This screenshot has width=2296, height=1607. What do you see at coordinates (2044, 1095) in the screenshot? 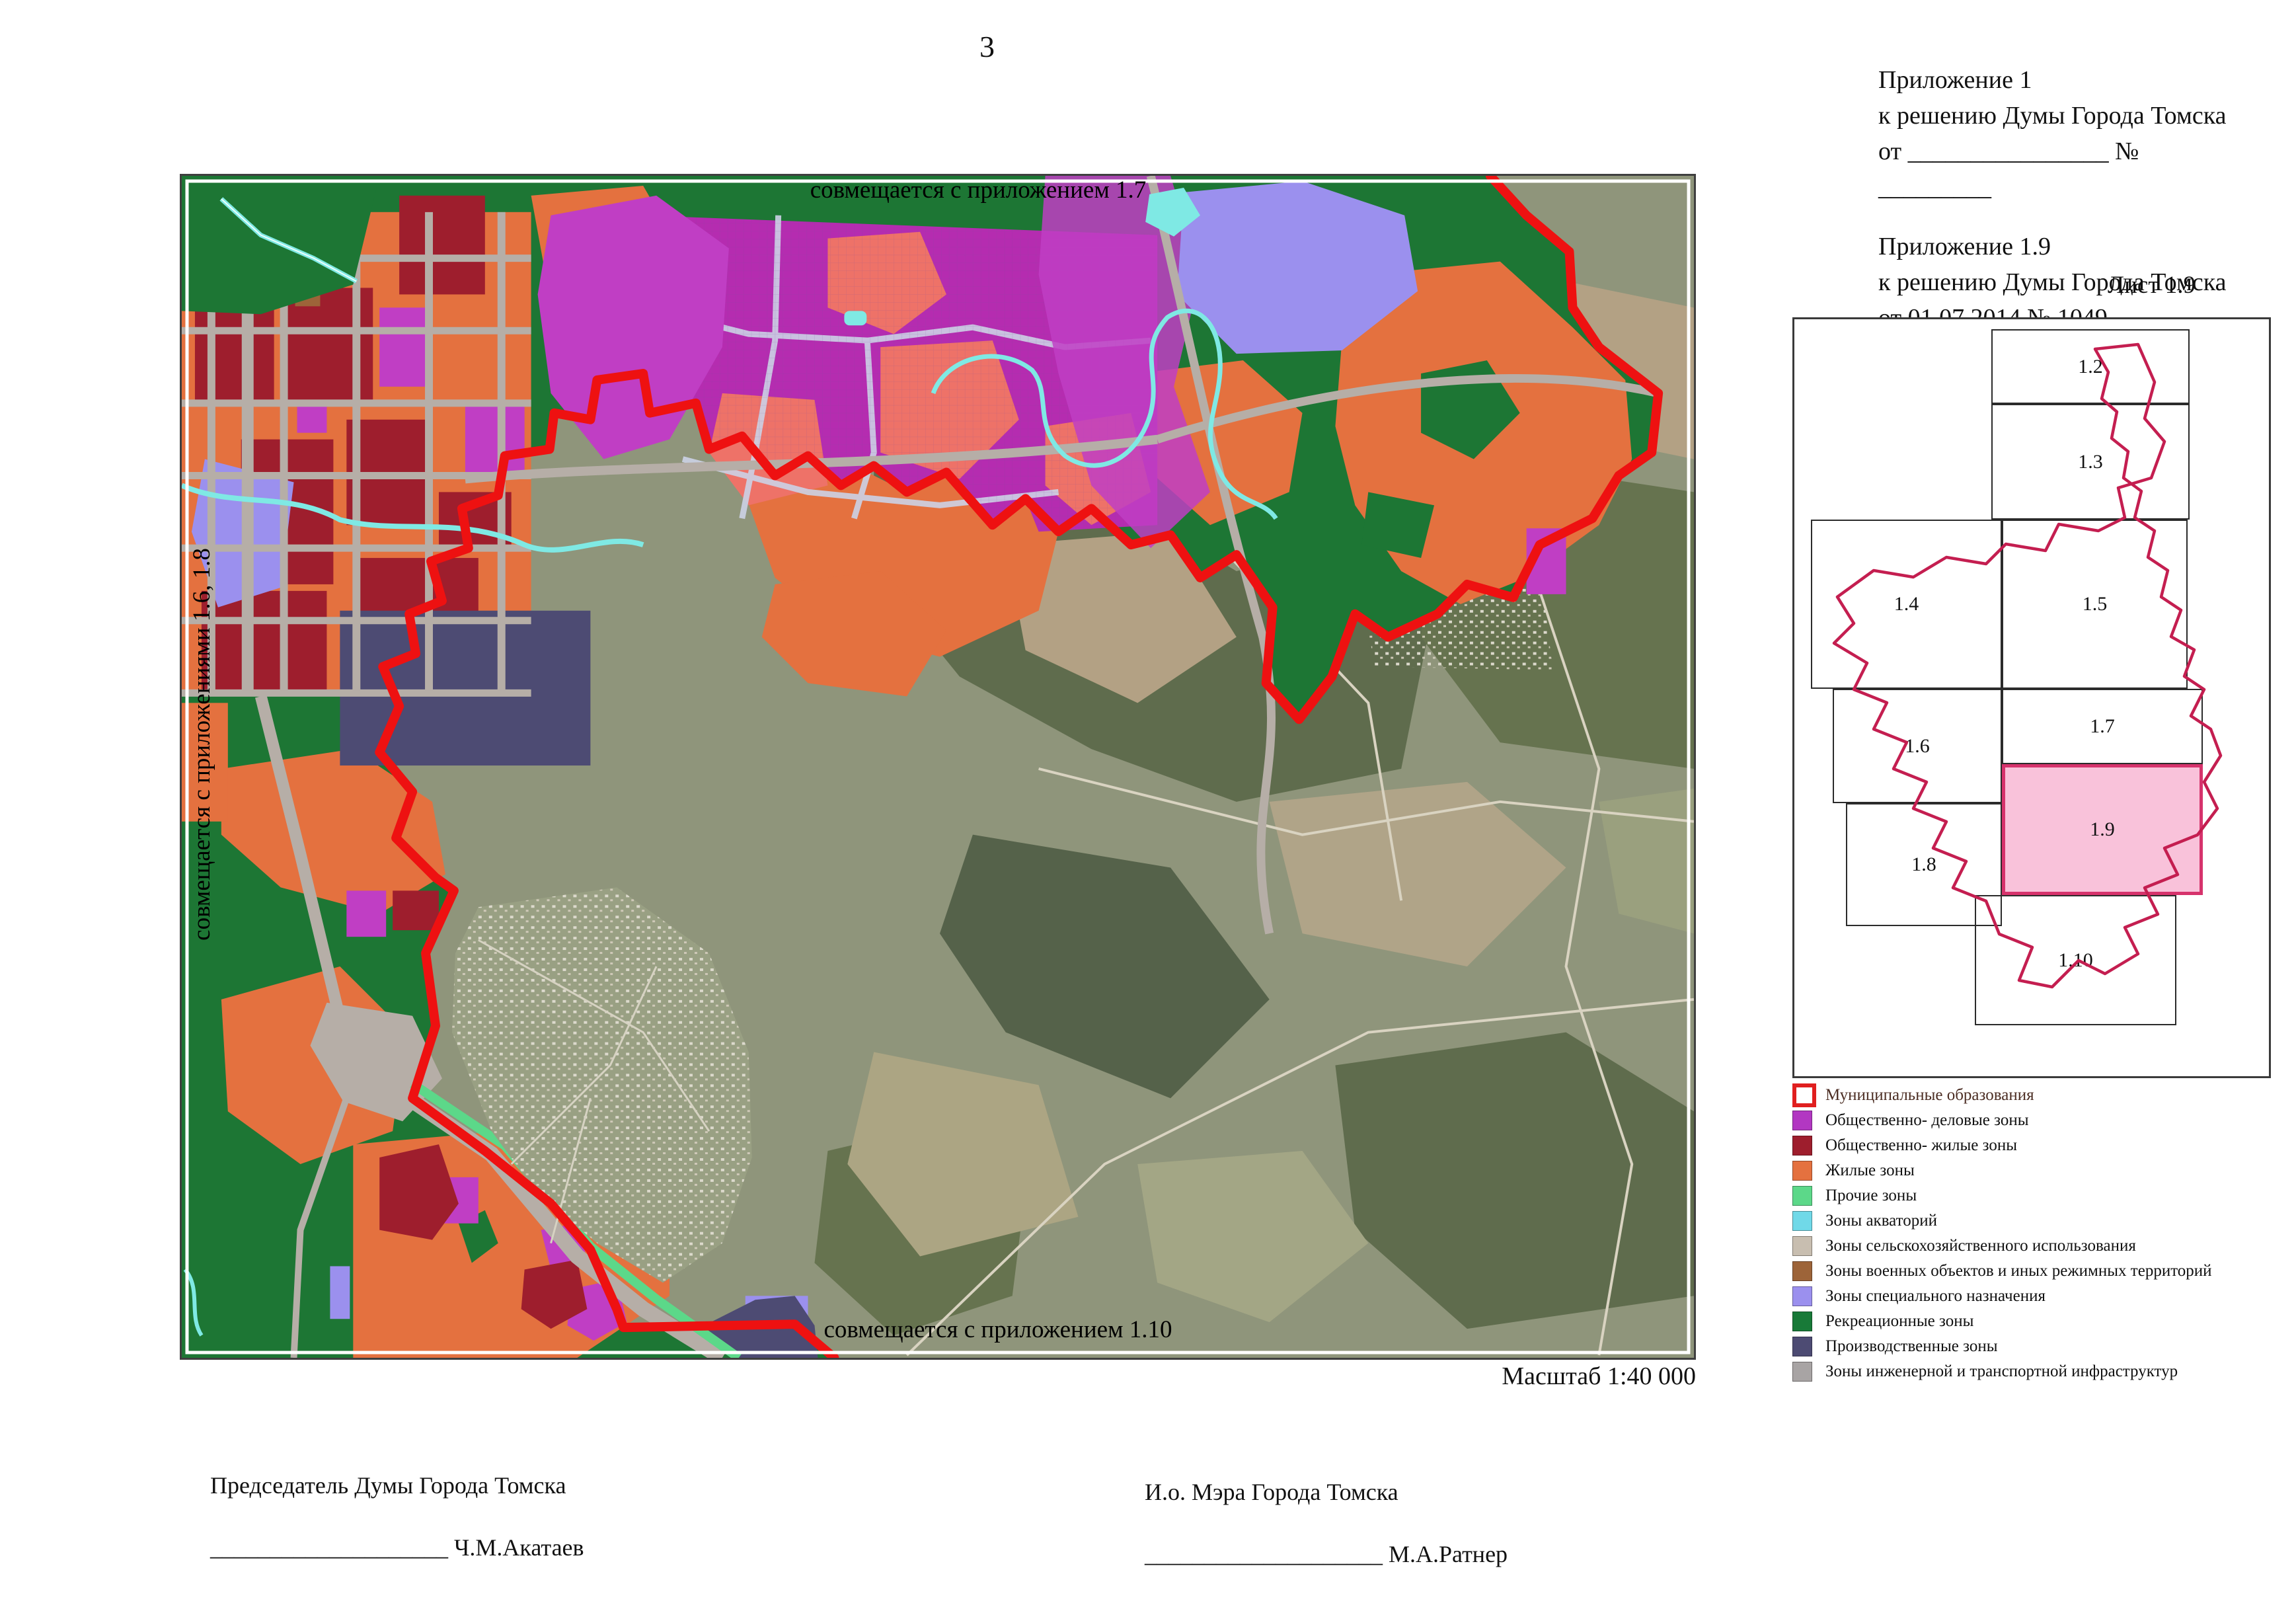
I see `legend-item: Муниципальные образования` at bounding box center [2044, 1095].